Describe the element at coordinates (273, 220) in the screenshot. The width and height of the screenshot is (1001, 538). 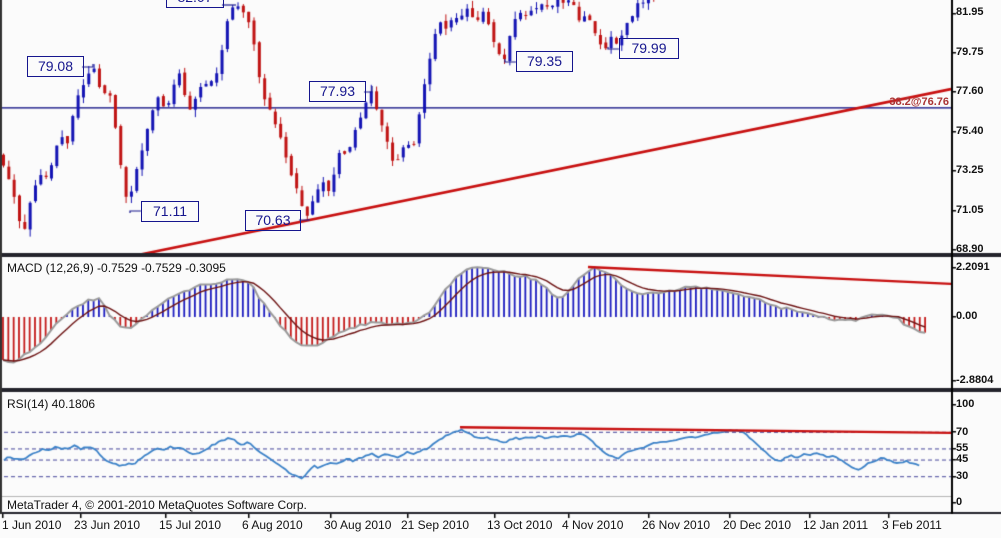
I see `swing-price-label: 70.63` at that location.